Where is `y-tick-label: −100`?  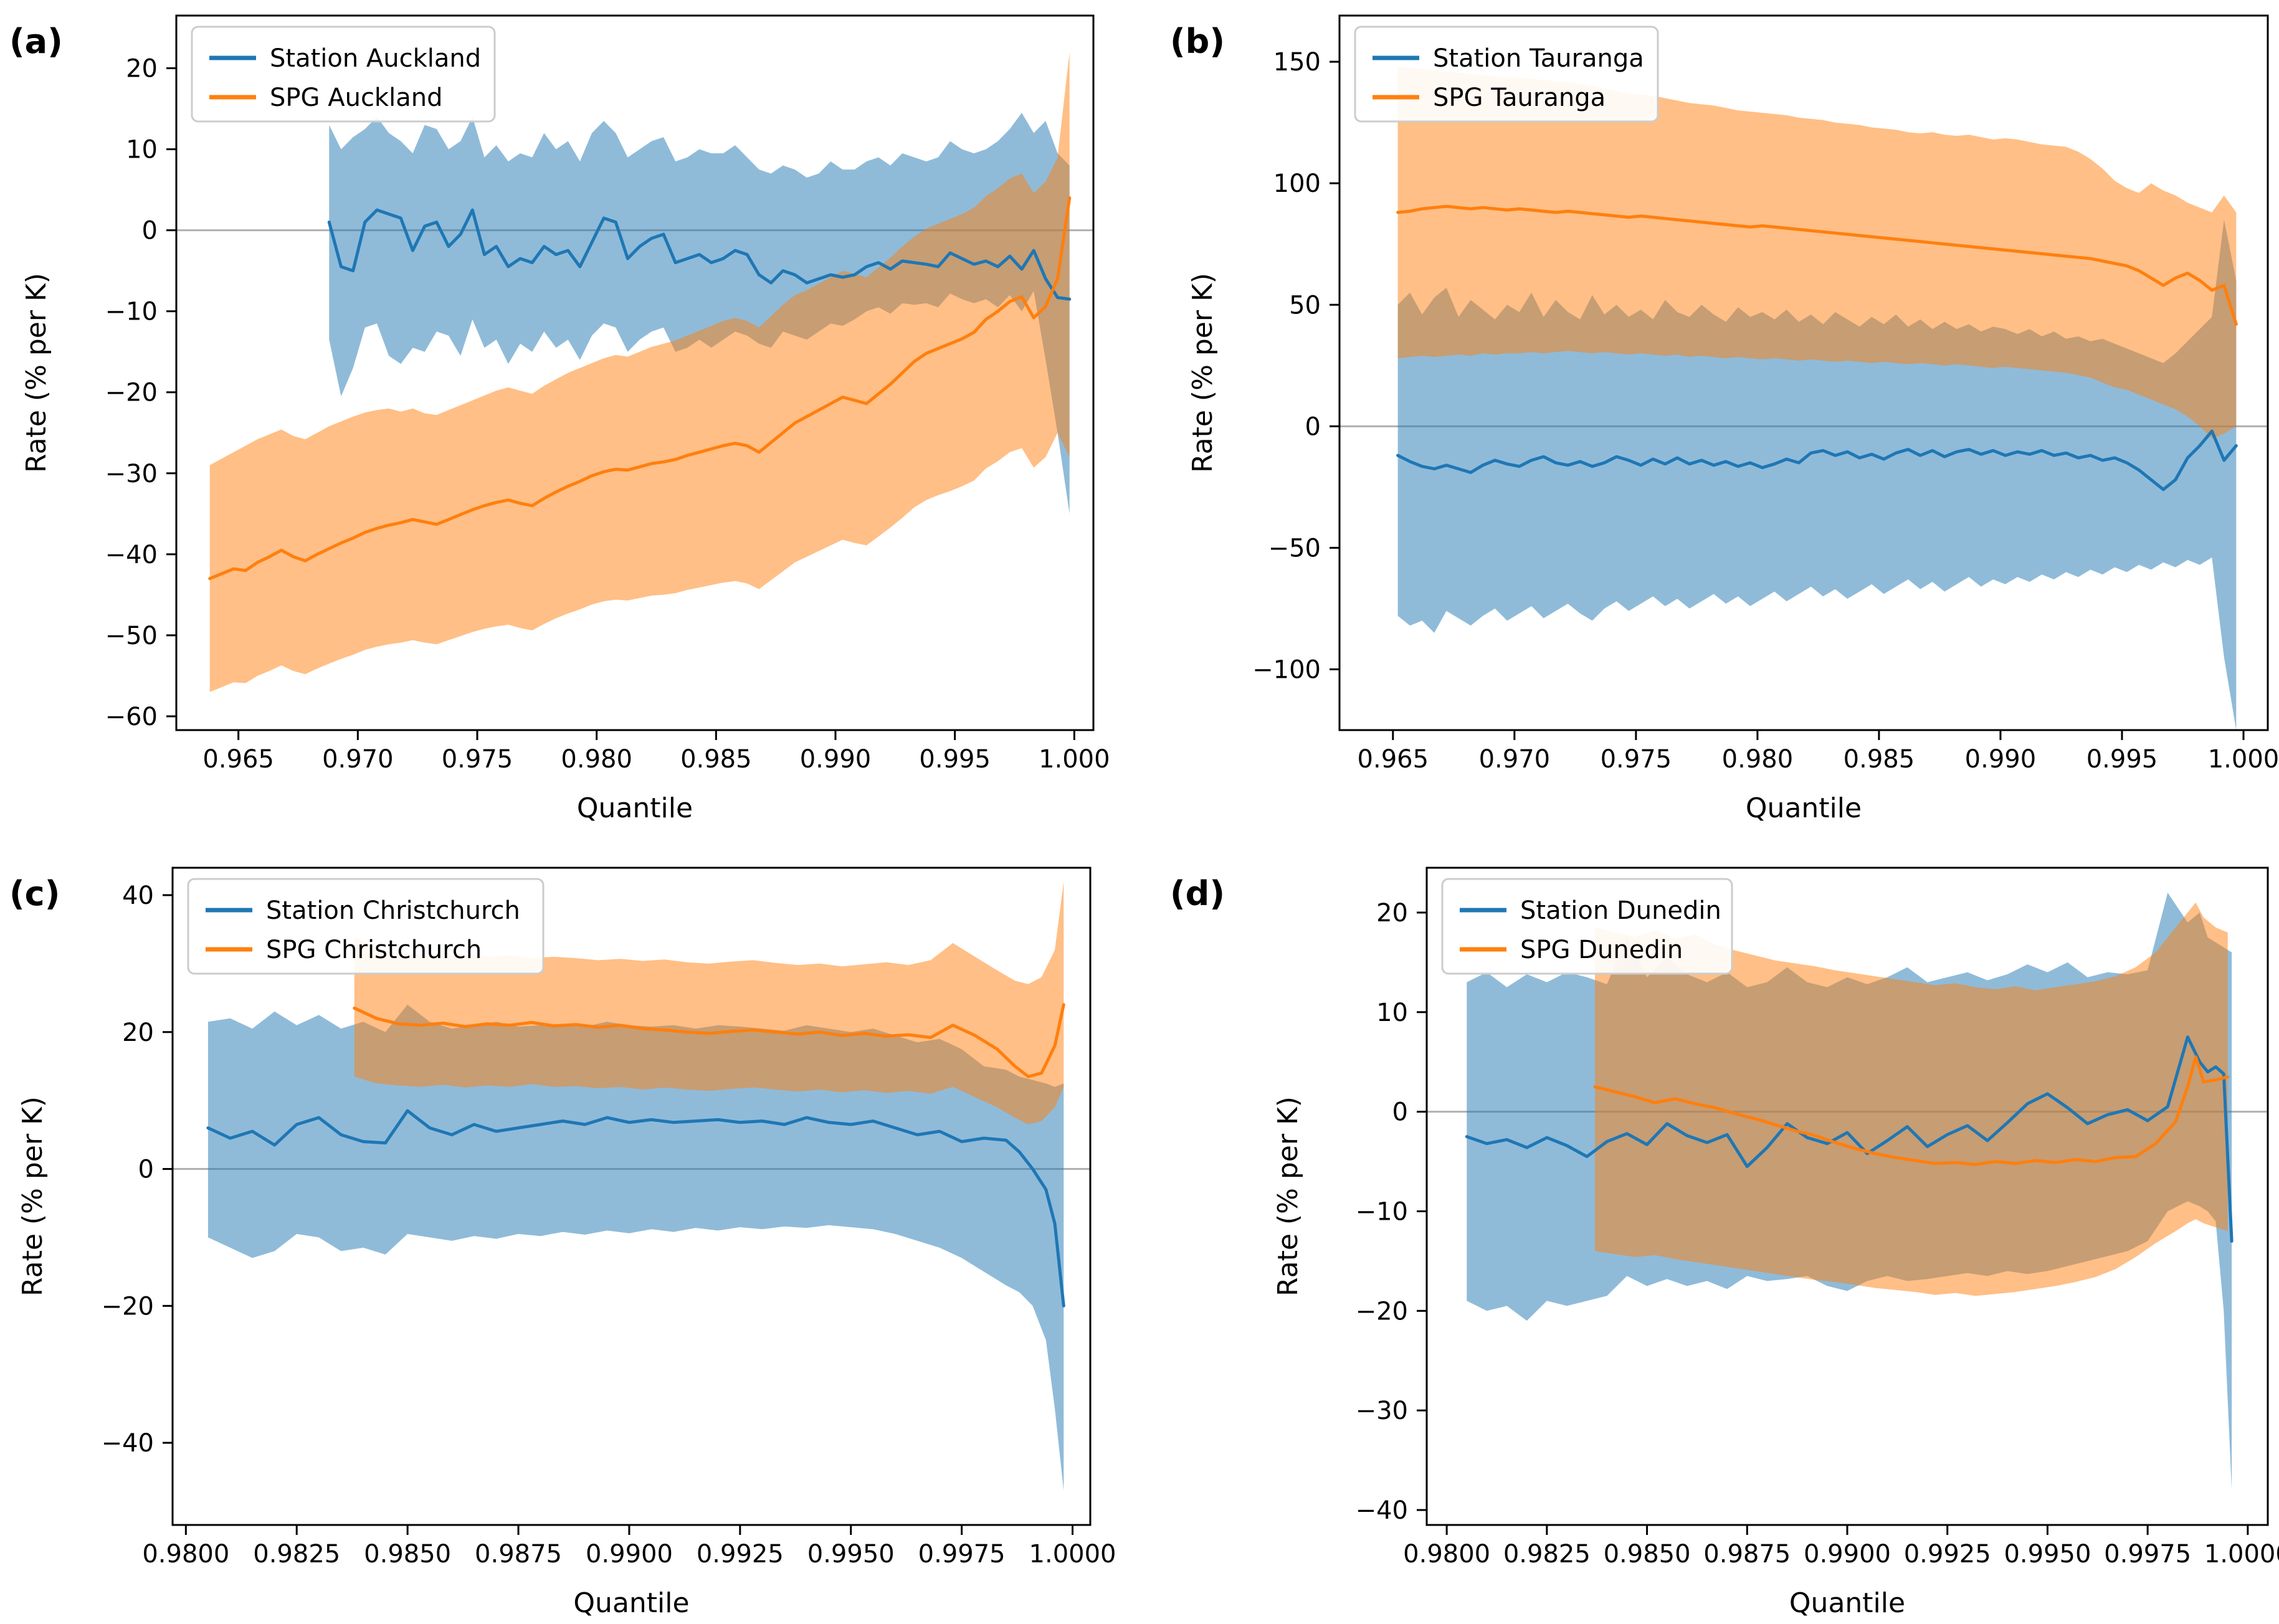
y-tick-label: −100 is located at coordinates (1286, 669).